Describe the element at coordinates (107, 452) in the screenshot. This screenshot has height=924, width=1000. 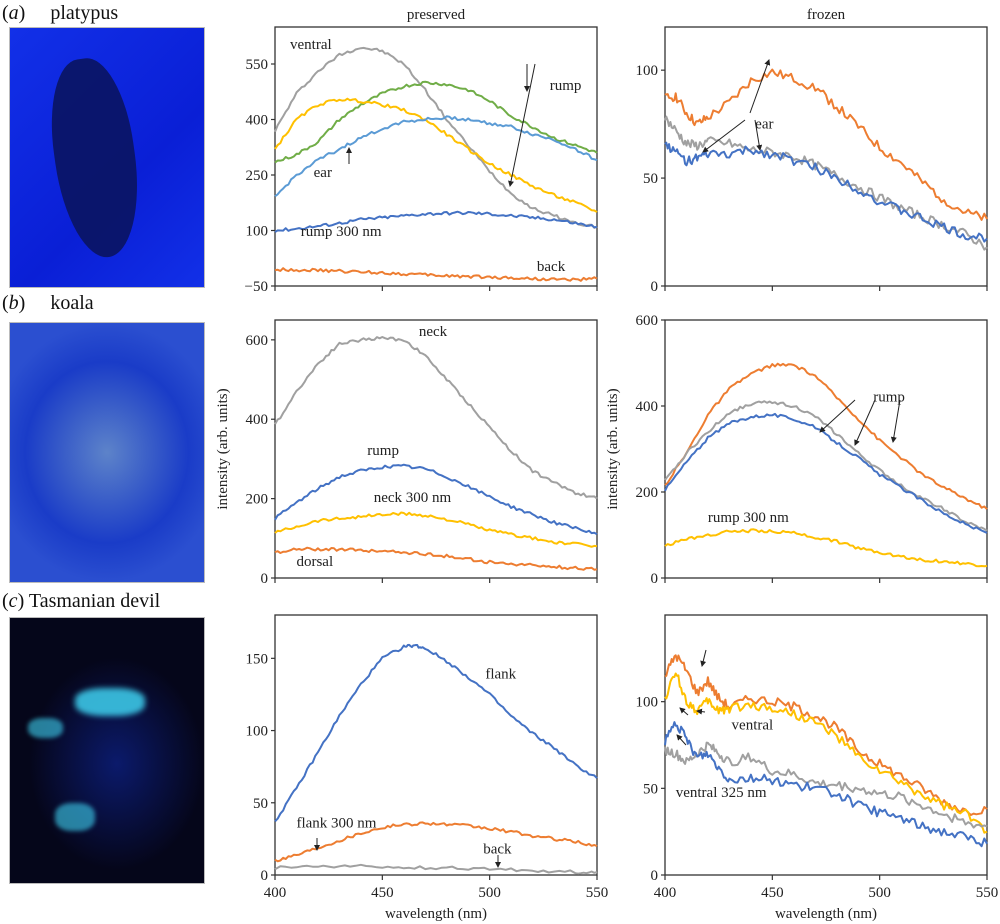
I see `koala-uv-photo` at that location.